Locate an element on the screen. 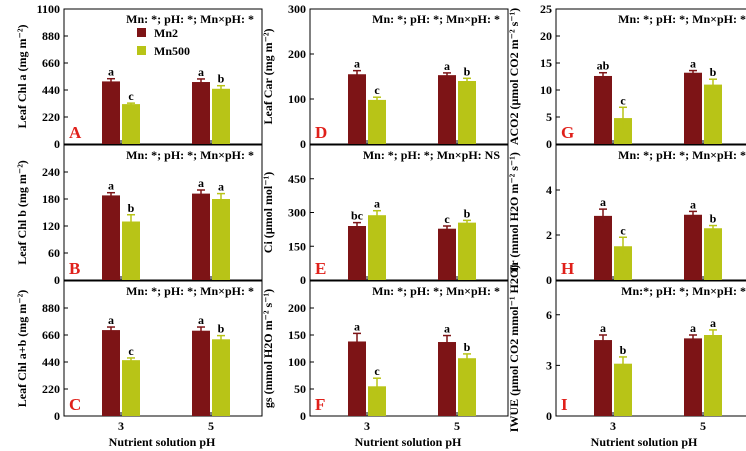  y-tick-label-g: 25 is located at coordinates (546, 9).